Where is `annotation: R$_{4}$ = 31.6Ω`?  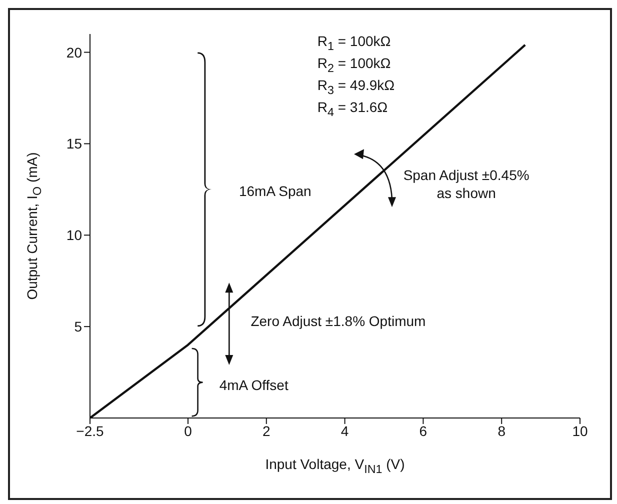 annotation: R$_{4}$ = 31.6Ω is located at coordinates (352, 109).